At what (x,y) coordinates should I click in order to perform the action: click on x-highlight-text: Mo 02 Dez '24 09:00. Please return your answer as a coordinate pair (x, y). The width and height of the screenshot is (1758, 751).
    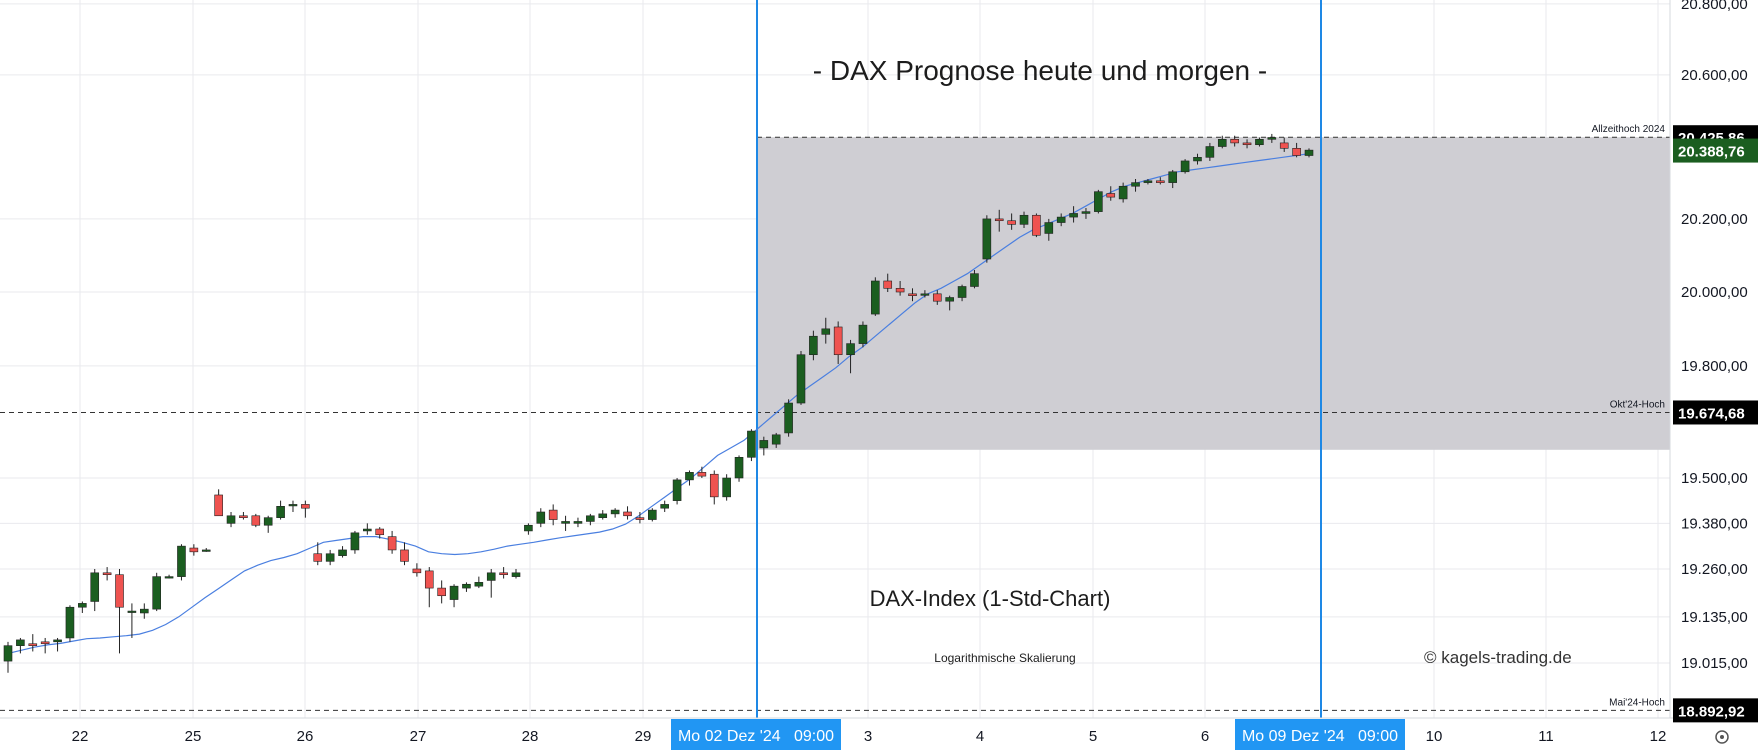
    Looking at the image, I should click on (756, 736).